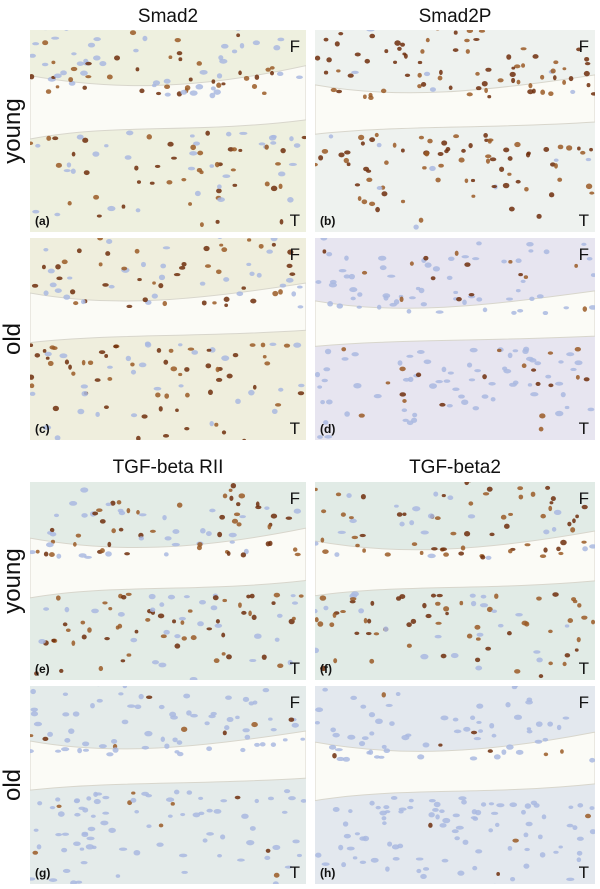 The height and width of the screenshot is (889, 600). Describe the element at coordinates (168, 313) in the screenshot. I see `joint-cleft` at that location.